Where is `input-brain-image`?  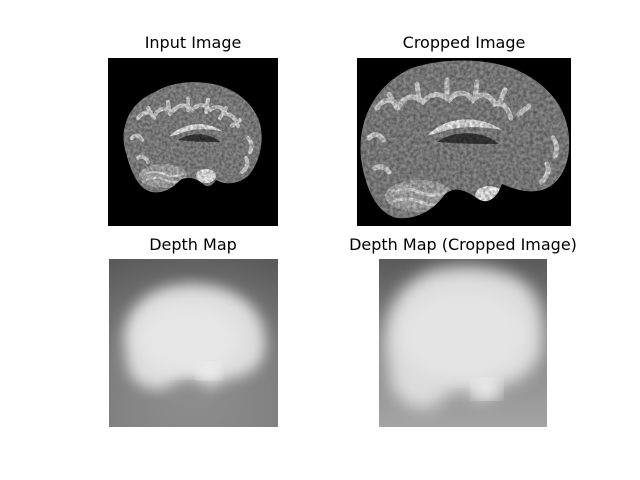
input-brain-image is located at coordinates (193, 142).